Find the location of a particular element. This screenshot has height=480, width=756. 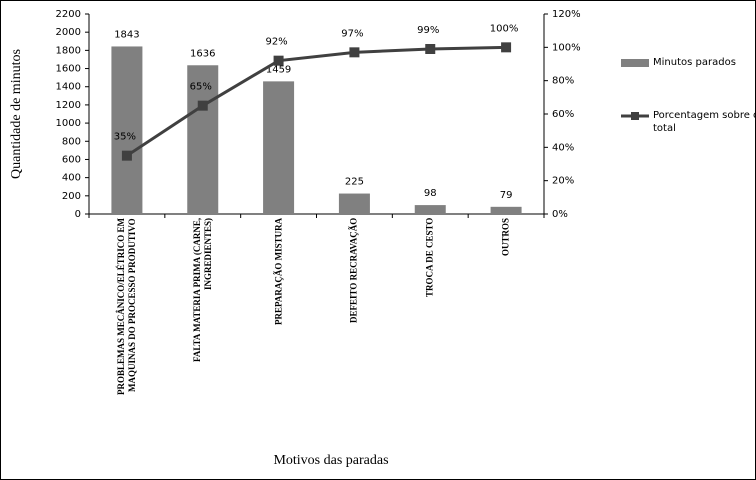

legend-label: Minutos parados is located at coordinates (694, 62).